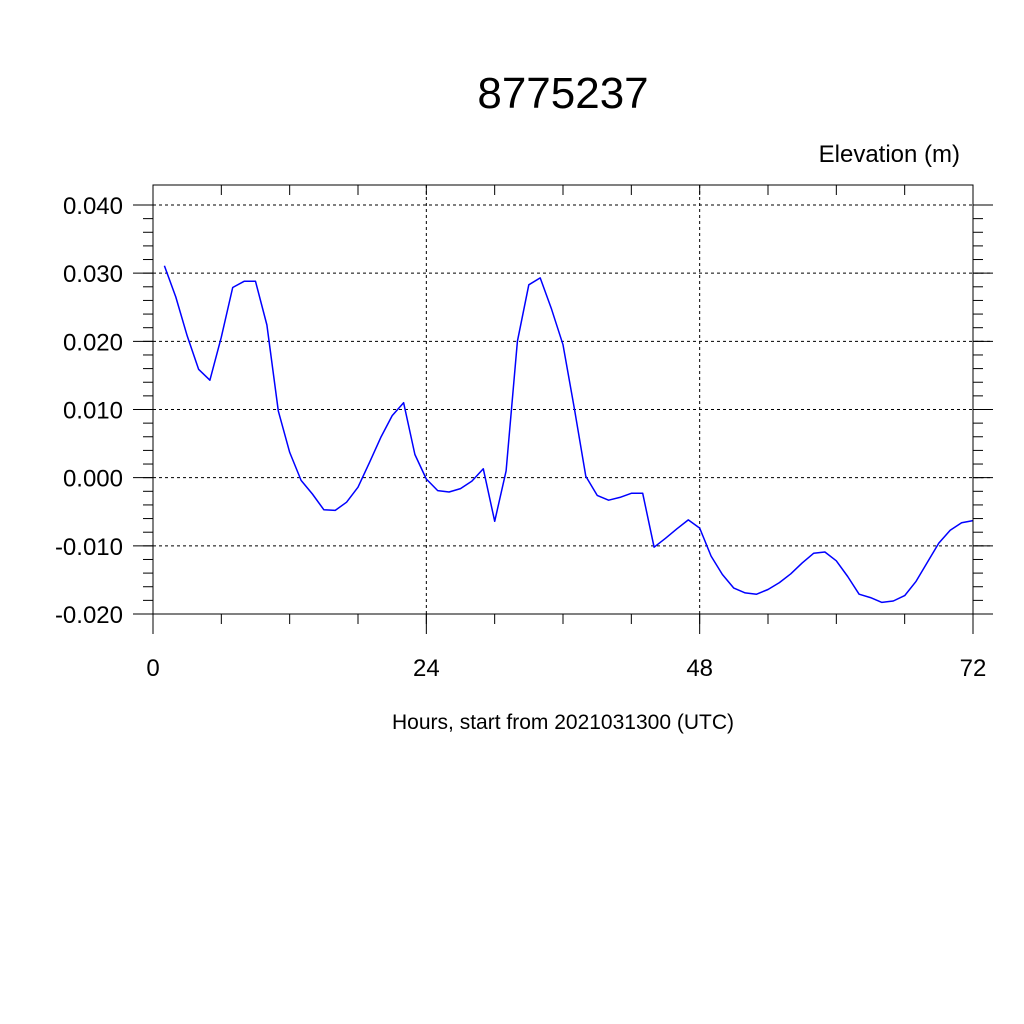 Image resolution: width=1024 pixels, height=1024 pixels. I want to click on y-tick-label: 0.020, so click(93, 342).